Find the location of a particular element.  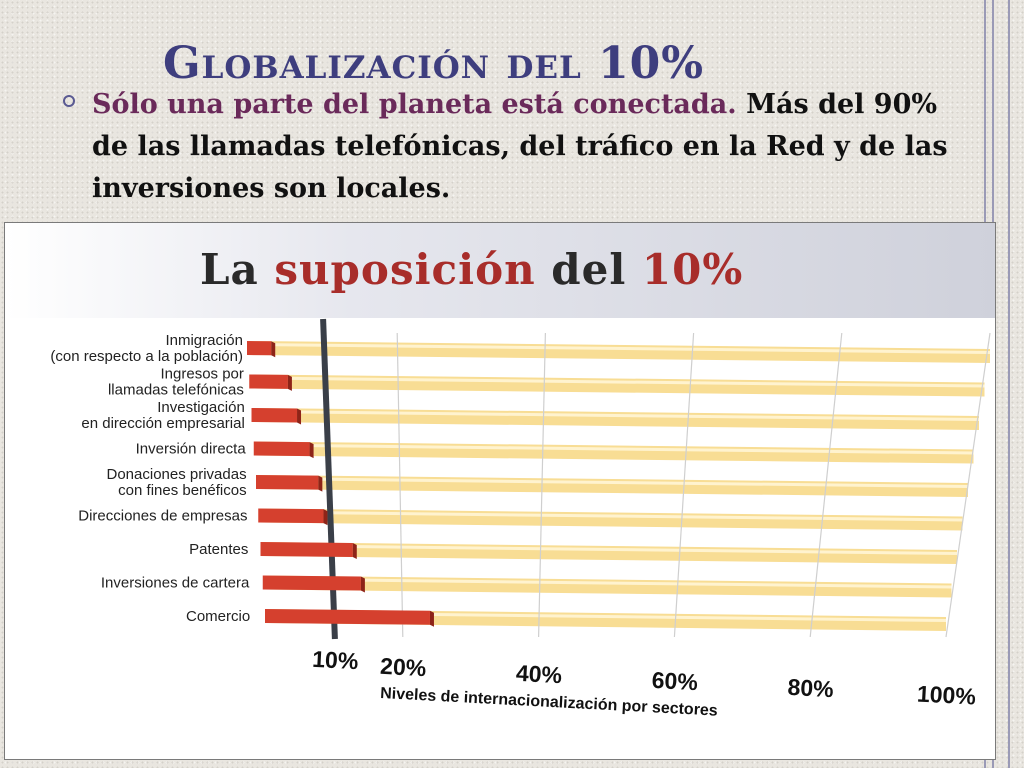

tick-label-5: 100% is located at coordinates (946, 694).